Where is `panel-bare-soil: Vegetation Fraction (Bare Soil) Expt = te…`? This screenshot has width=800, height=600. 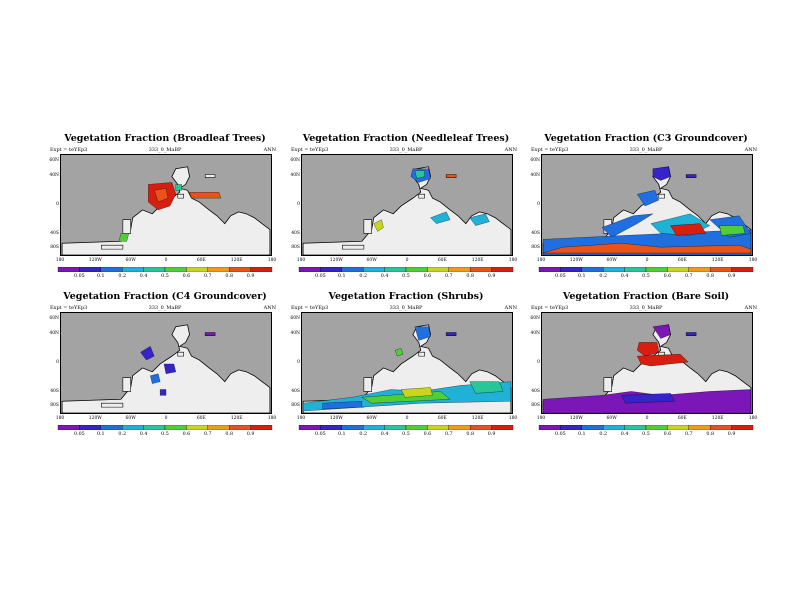
panel-bare-soil: Vegetation Fraction (Bare Soil) Expt = te… is located at coordinates (645, 367).